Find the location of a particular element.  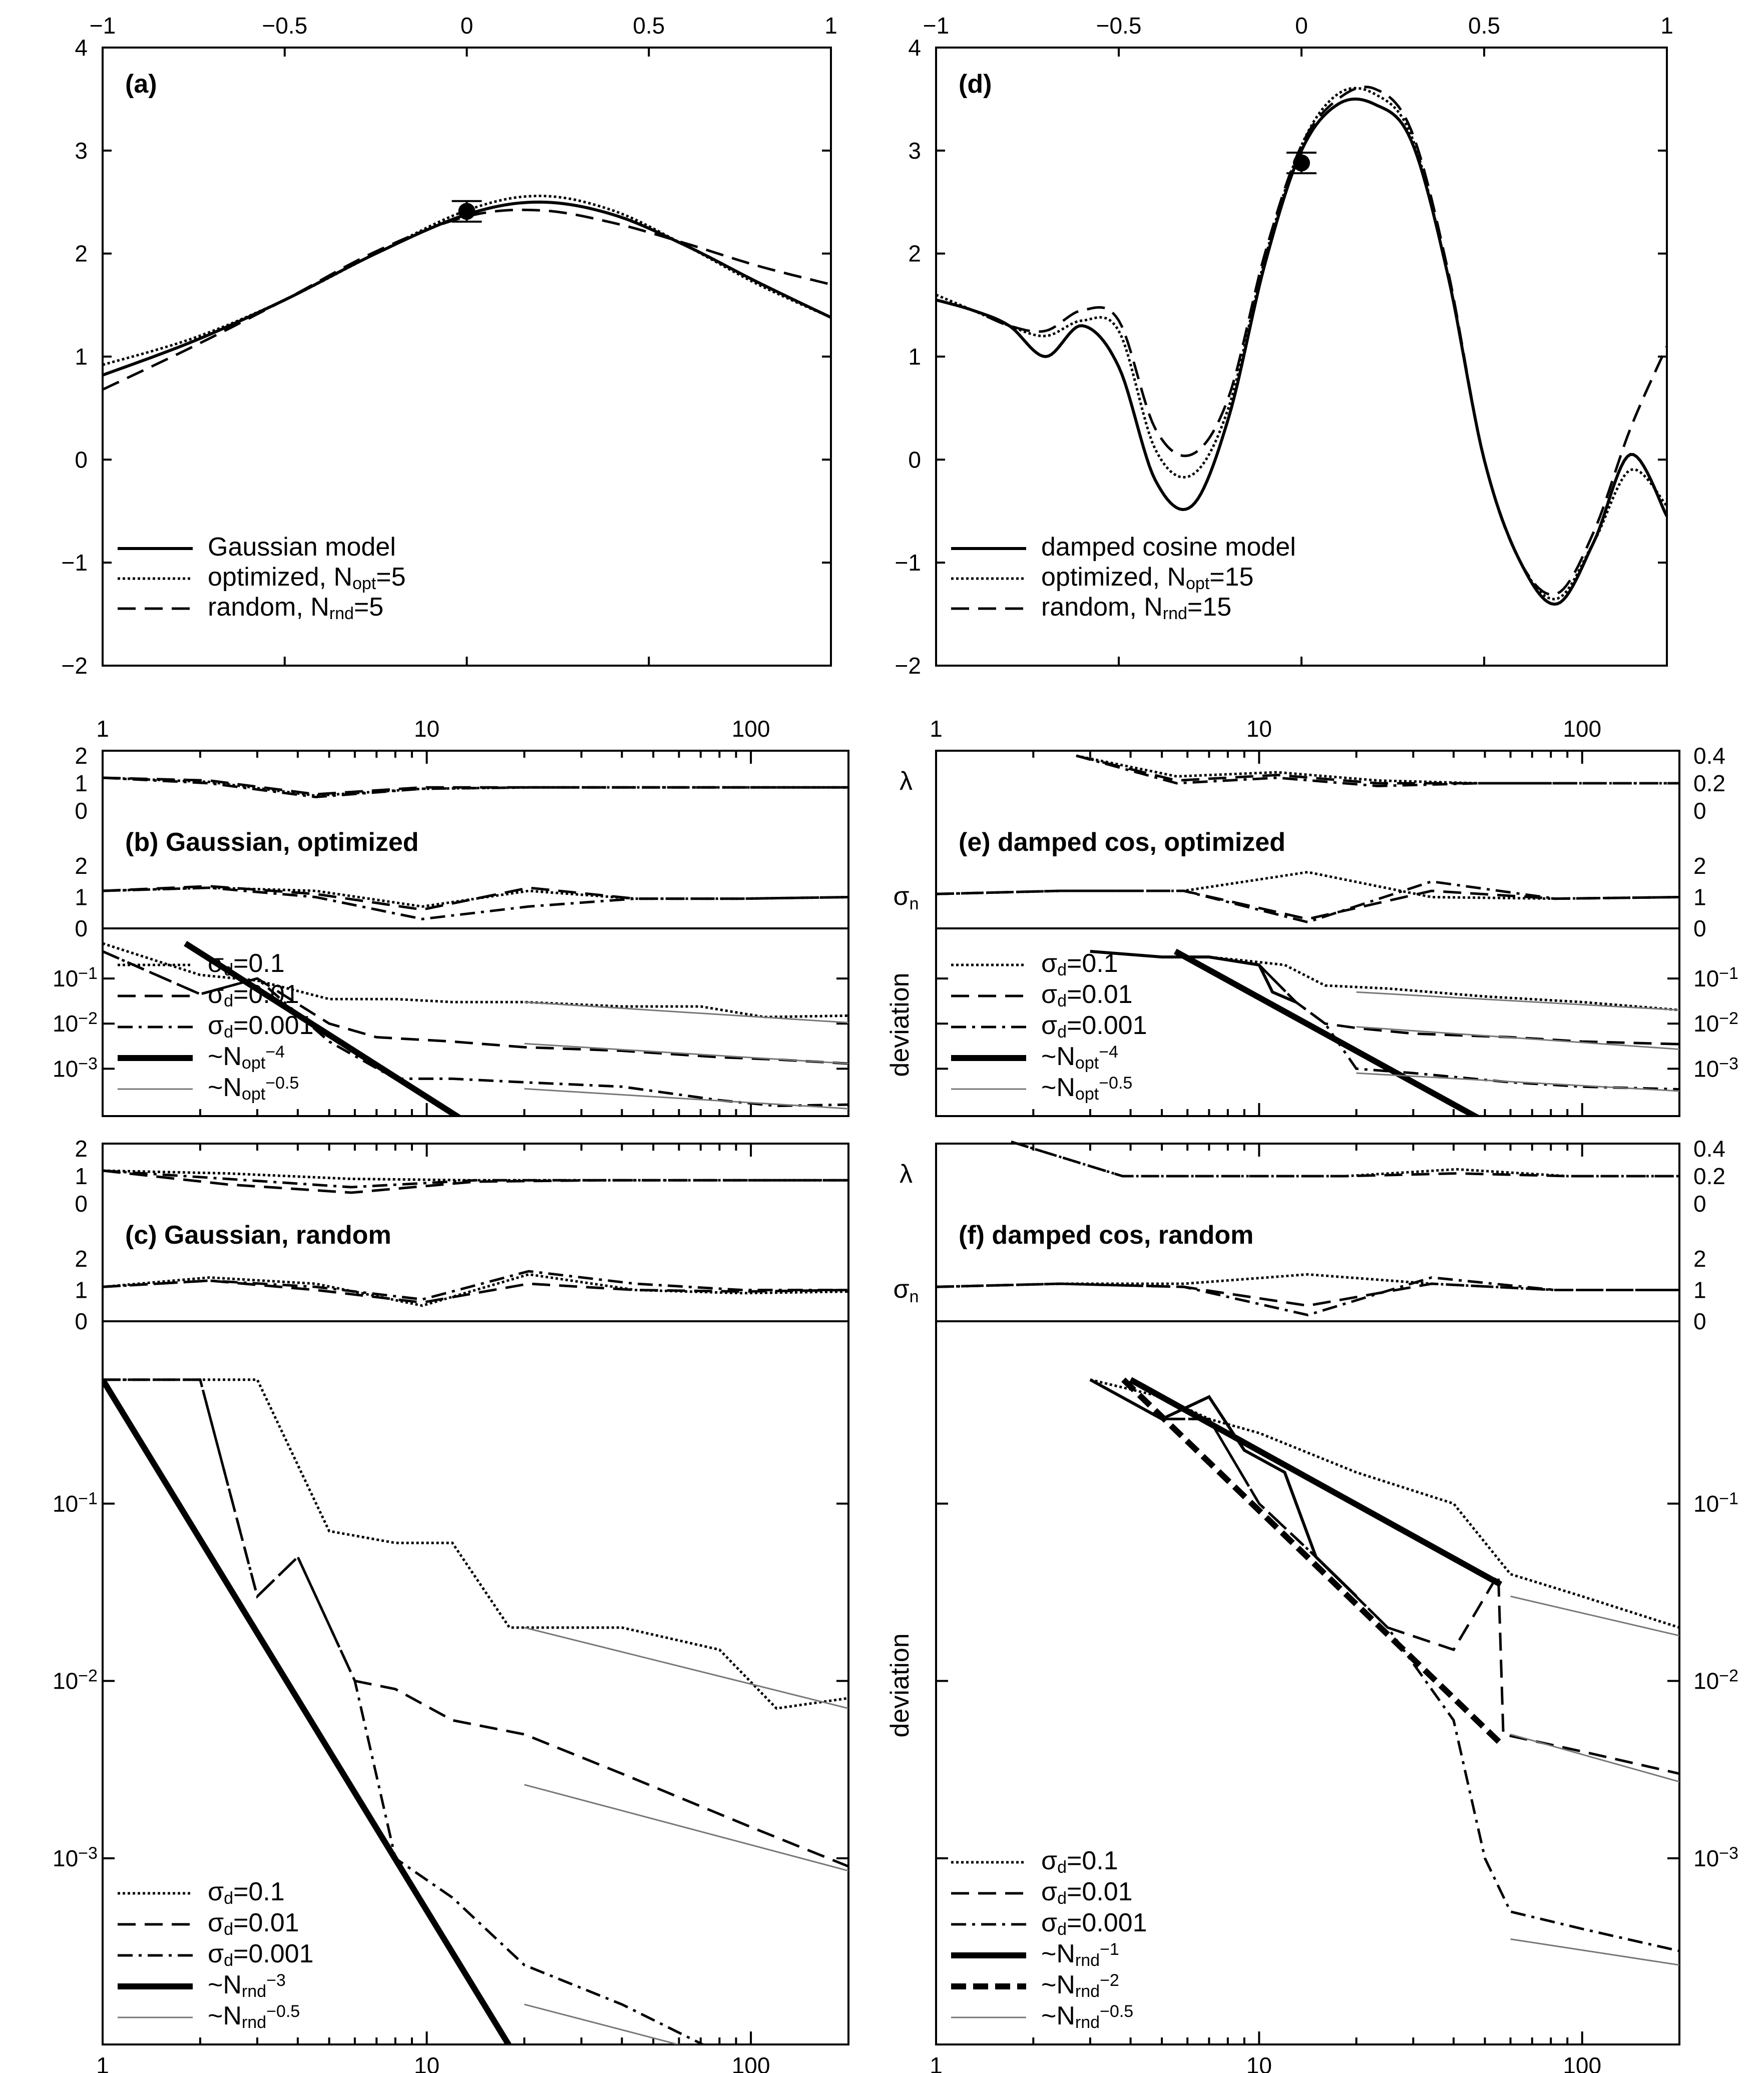

legend-entry: σd=0.01 is located at coordinates (1087, 995).